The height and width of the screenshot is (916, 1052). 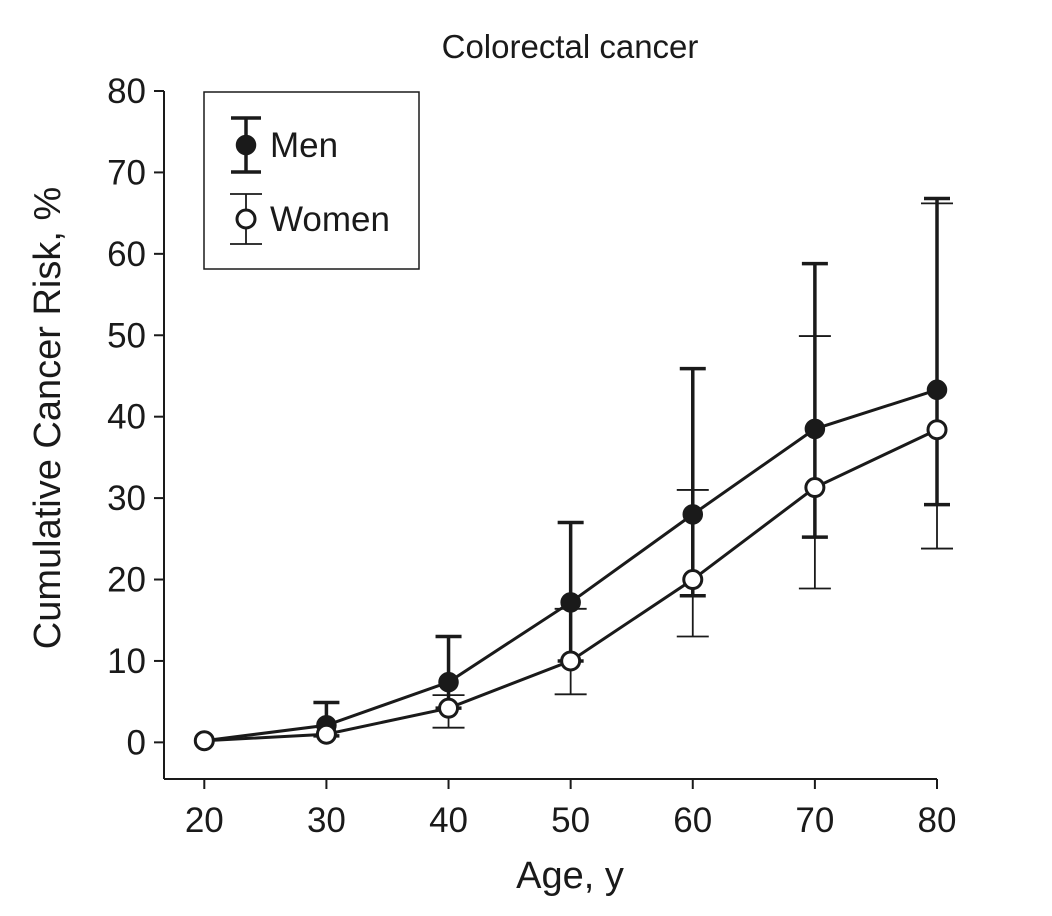 I want to click on legend-item-men: Men, so click(x=284, y=145).